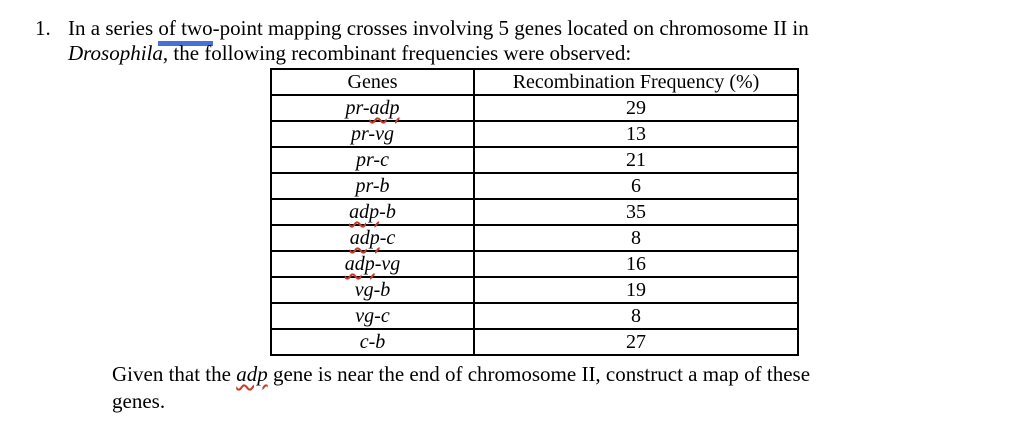 The width and height of the screenshot is (1010, 424). I want to click on species-name: Drosophila, so click(115, 53).